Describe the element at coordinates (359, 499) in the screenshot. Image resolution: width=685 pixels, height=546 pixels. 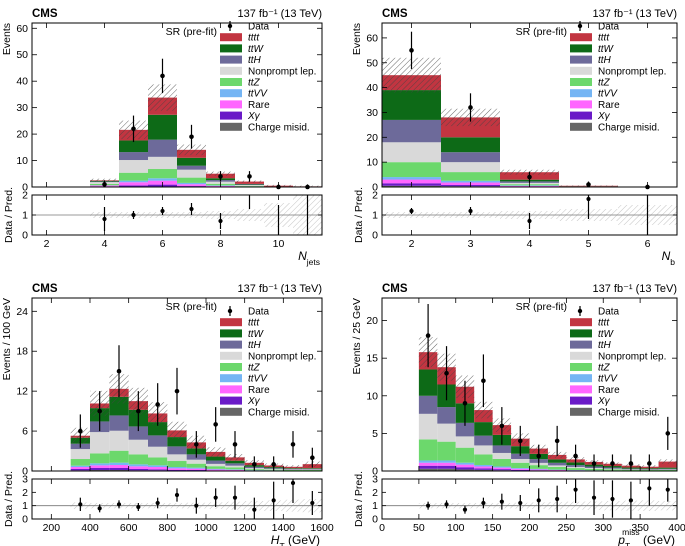
I see `ratio-y-axis-label: Data / Pred.` at that location.